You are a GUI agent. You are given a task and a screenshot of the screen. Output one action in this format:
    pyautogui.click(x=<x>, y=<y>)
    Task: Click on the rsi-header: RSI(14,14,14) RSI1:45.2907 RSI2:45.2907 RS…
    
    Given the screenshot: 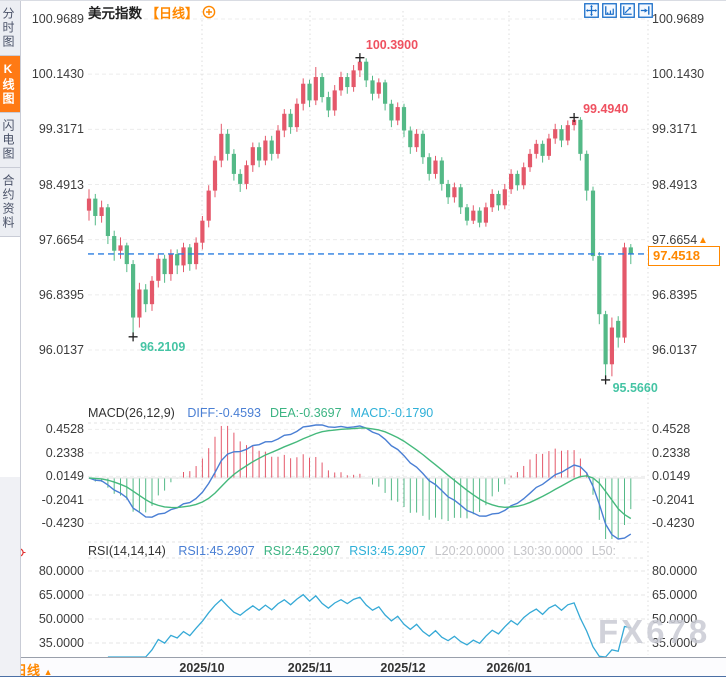 What is the action you would take?
    pyautogui.click(x=366, y=552)
    